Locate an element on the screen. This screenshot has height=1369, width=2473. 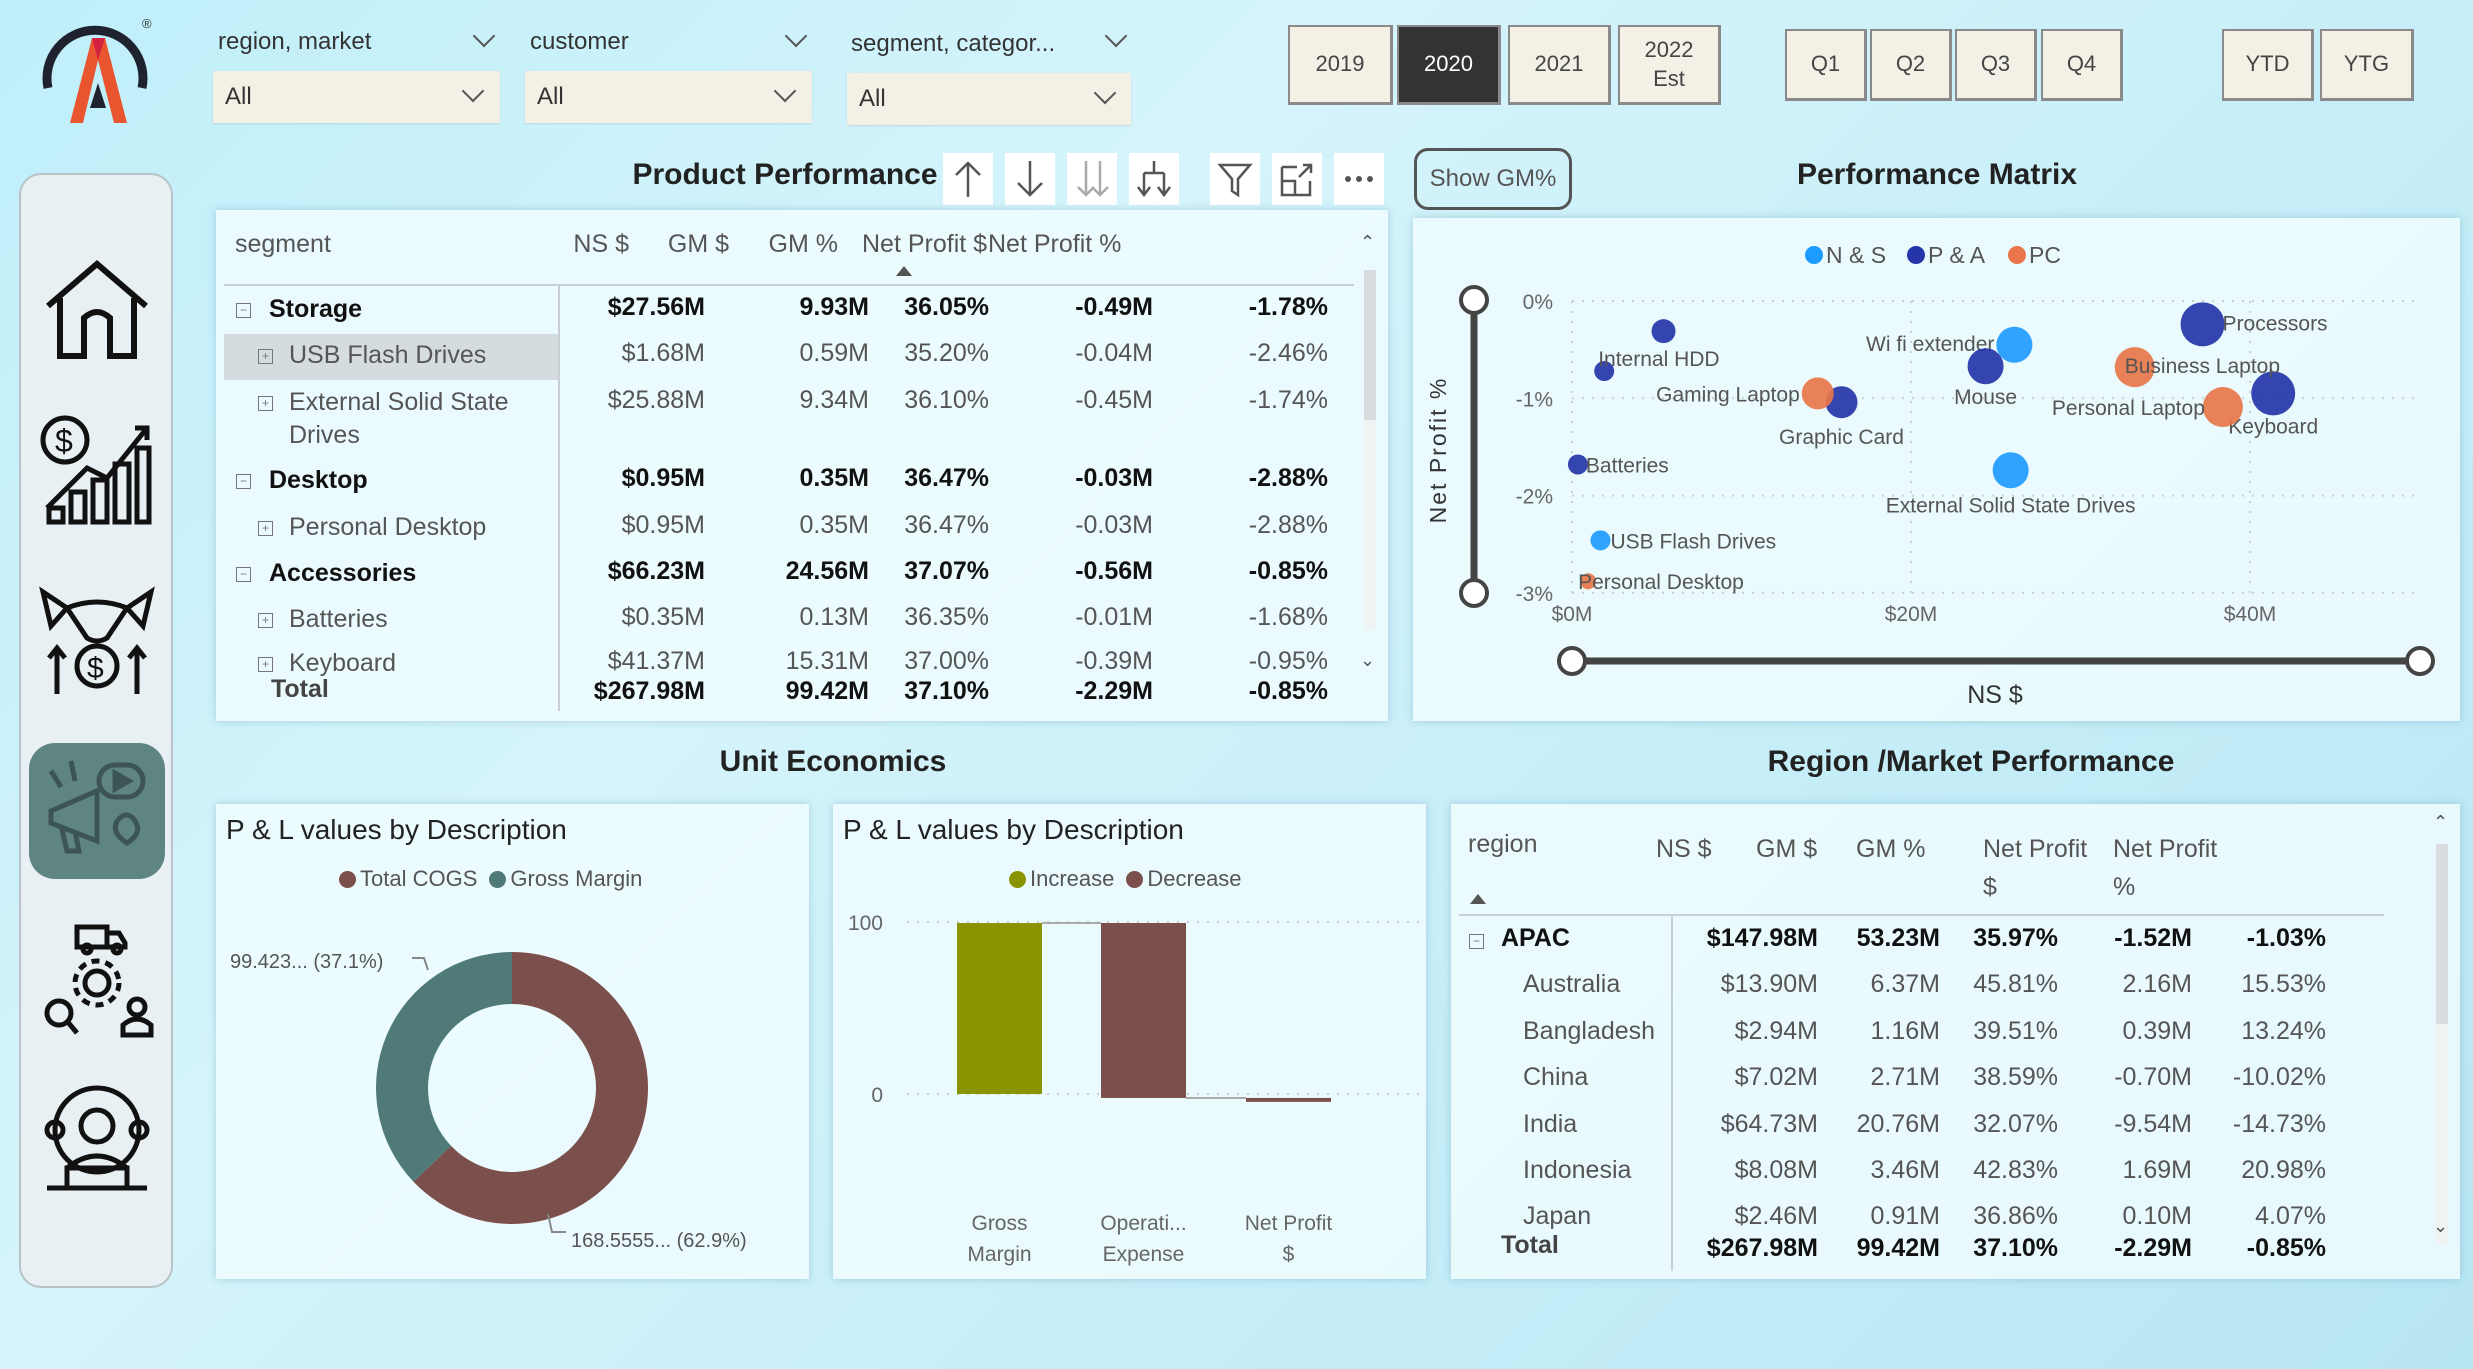
support-agent-globe-icon is located at coordinates (97, 1138).